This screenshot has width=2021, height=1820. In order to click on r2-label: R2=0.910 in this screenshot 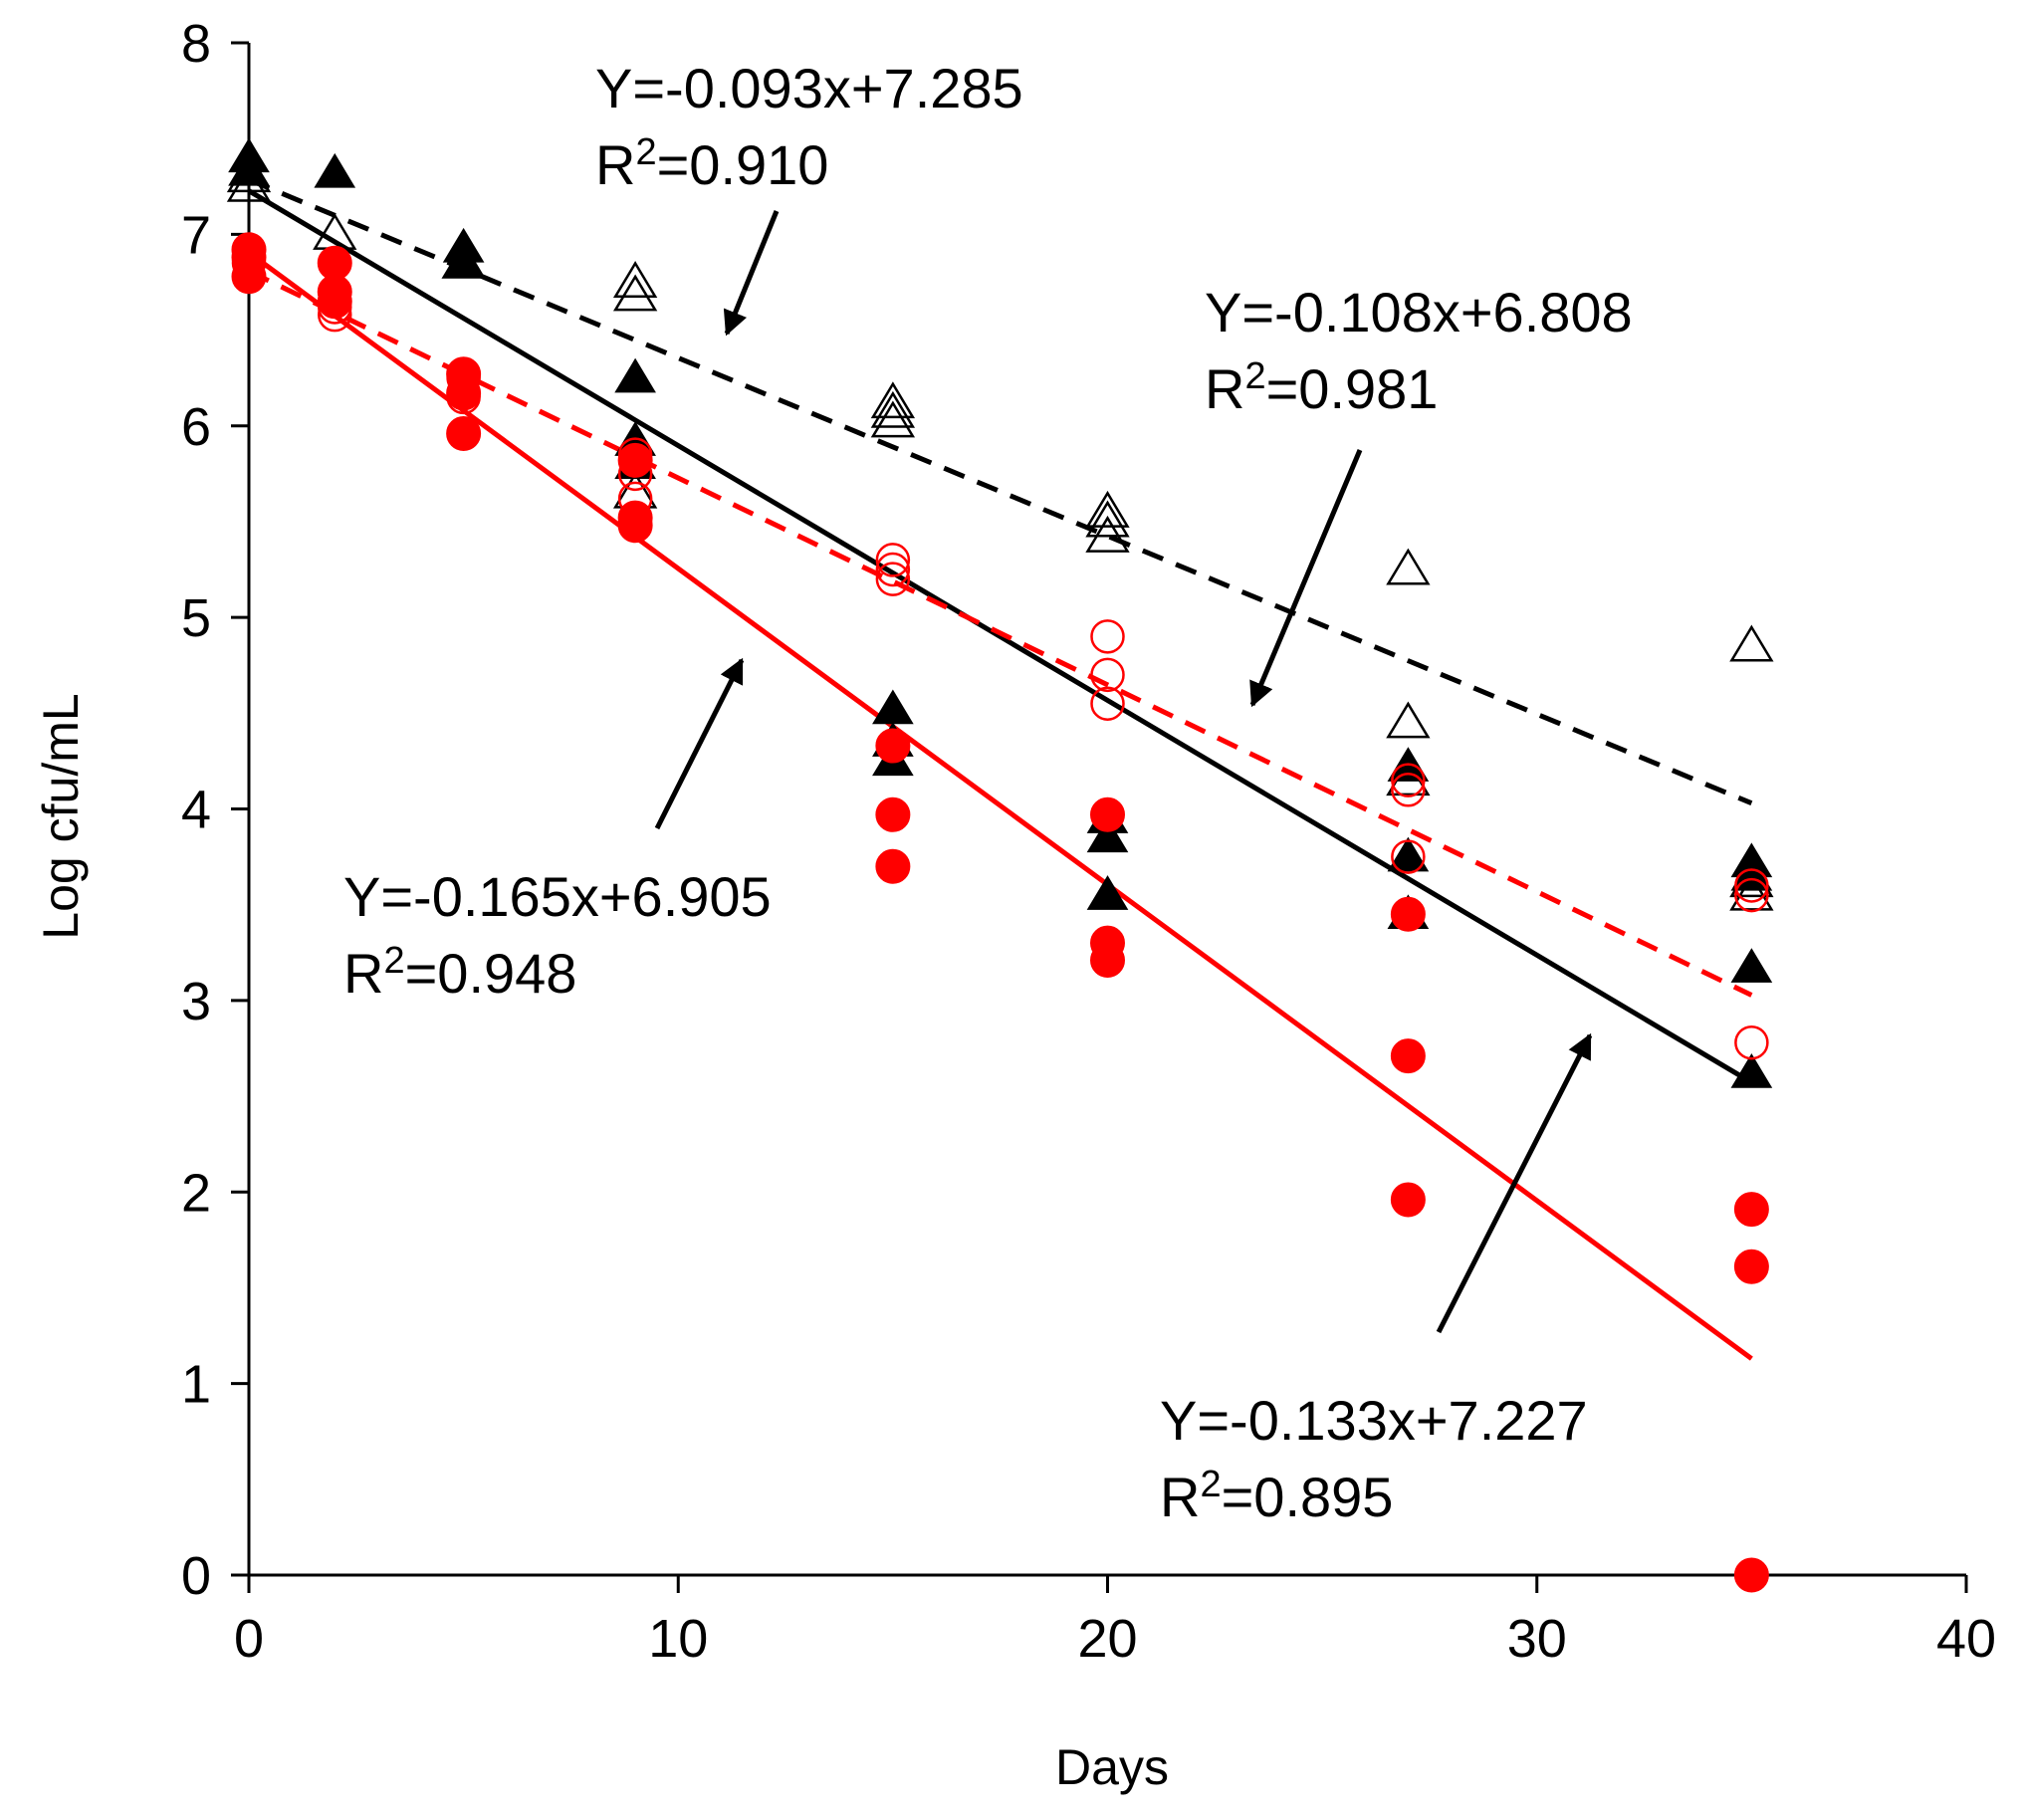, I will do `click(712, 163)`.